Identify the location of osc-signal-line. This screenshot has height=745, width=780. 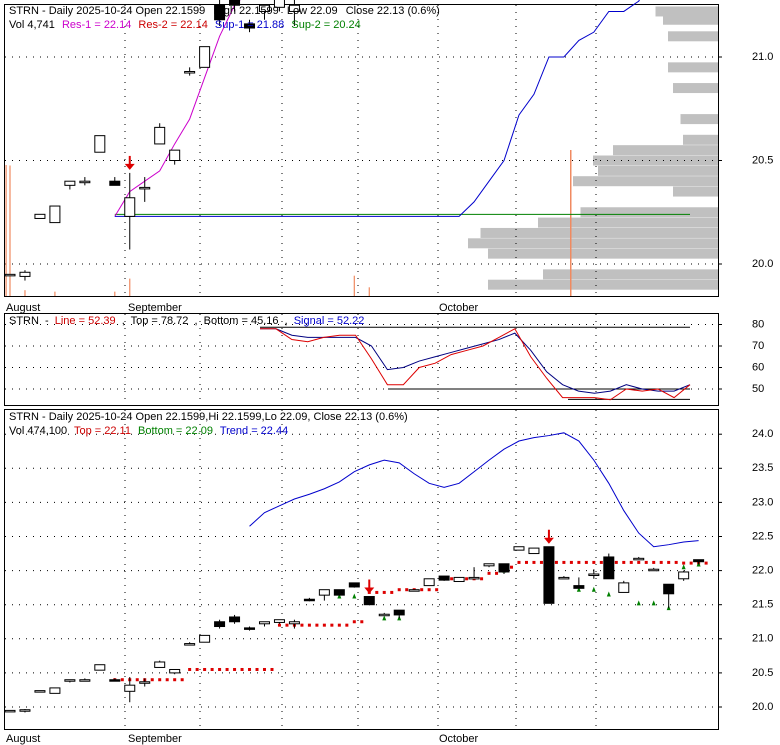
(475, 361).